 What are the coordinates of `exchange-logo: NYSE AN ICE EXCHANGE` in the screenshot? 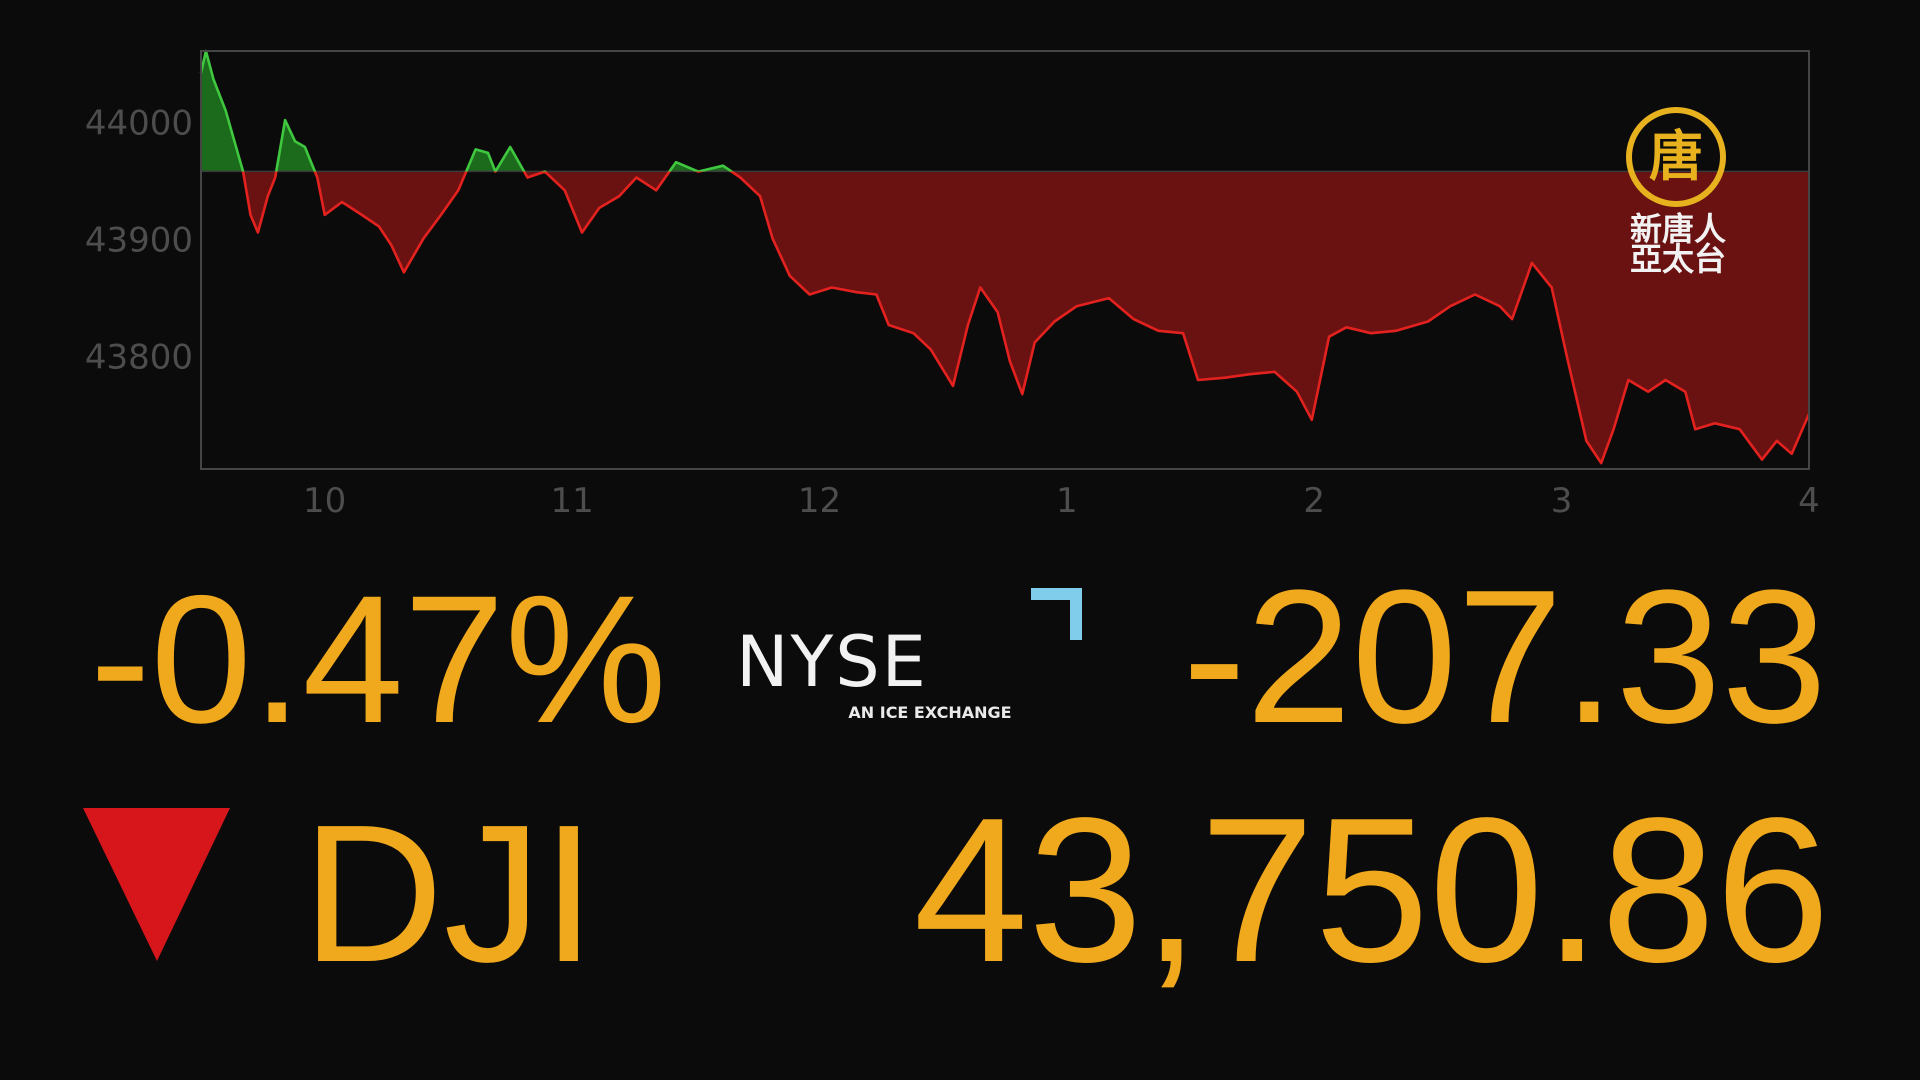 It's located at (909, 655).